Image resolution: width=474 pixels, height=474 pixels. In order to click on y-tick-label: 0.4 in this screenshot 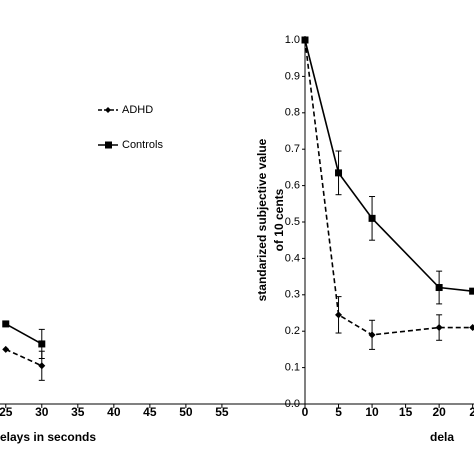, I will do `click(292, 258)`.